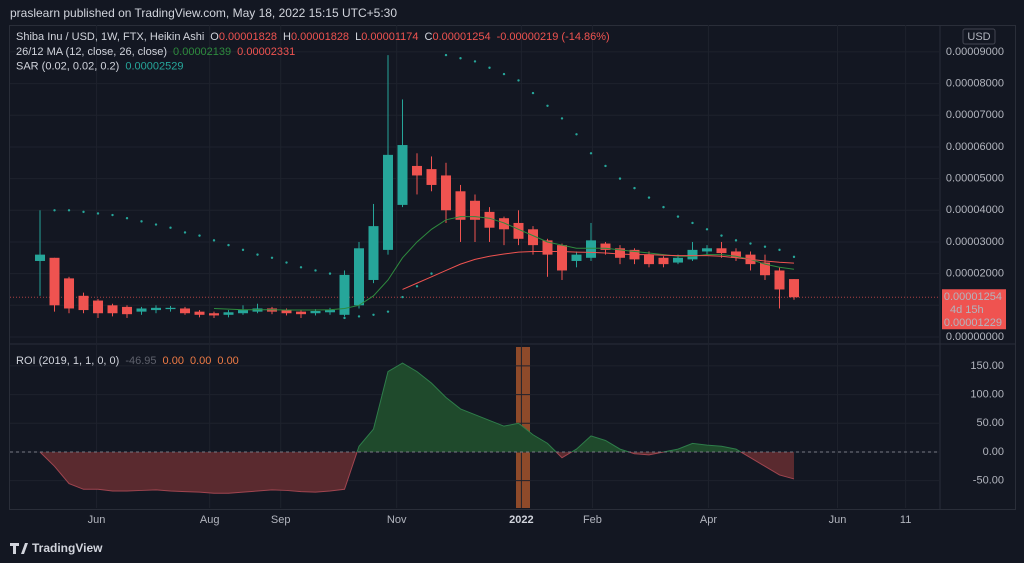  Describe the element at coordinates (110, 37) in the screenshot. I see `symbol-title: Shiba Inu / USD, 1W, FTX, Heikin Ashi` at that location.